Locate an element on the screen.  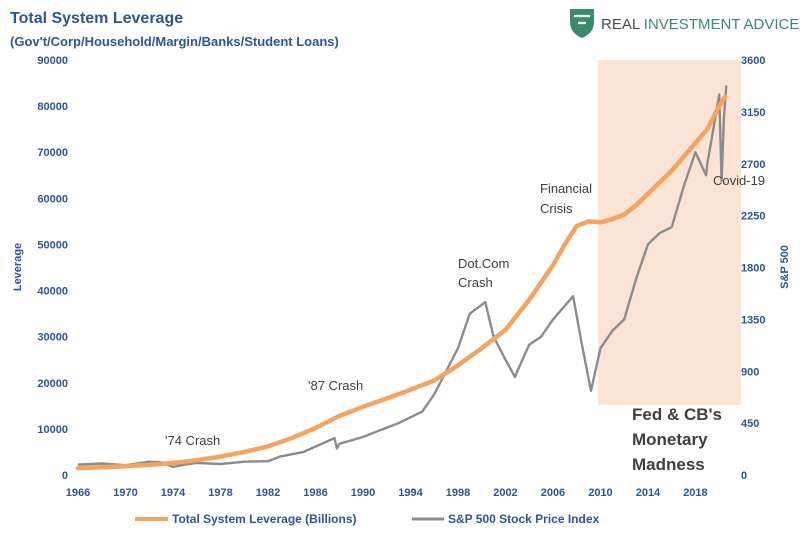
annotation-74-crash: '74 Crash is located at coordinates (192, 440).